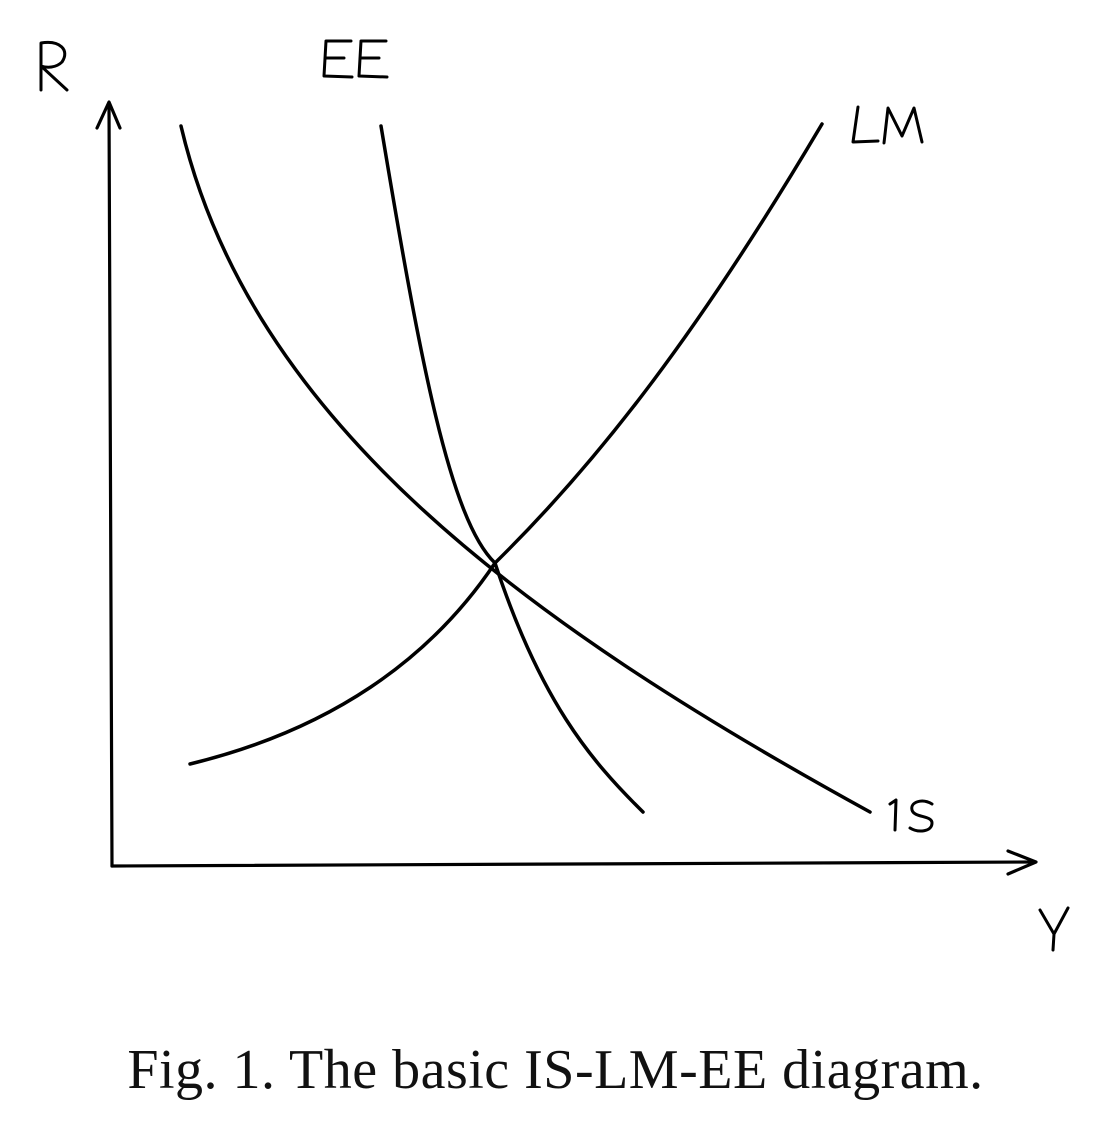 This screenshot has width=1111, height=1131. What do you see at coordinates (887, 125) in the screenshot?
I see `curve-label-lm: LM` at bounding box center [887, 125].